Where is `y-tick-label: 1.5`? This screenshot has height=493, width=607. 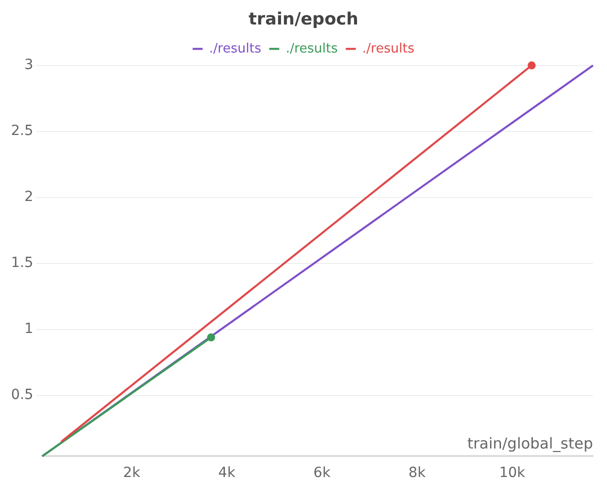 y-tick-label: 1.5 is located at coordinates (22, 263).